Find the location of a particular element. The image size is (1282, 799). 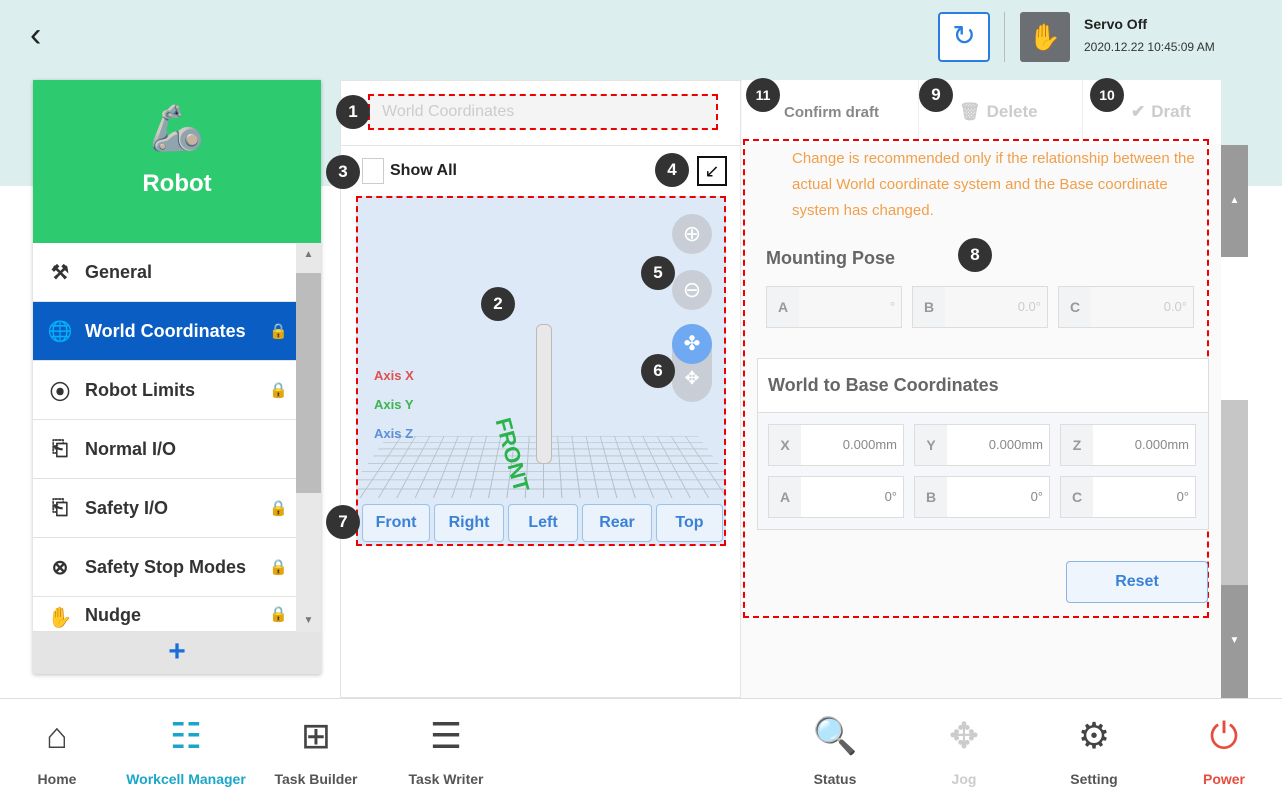

field-label: A is located at coordinates (783, 307).